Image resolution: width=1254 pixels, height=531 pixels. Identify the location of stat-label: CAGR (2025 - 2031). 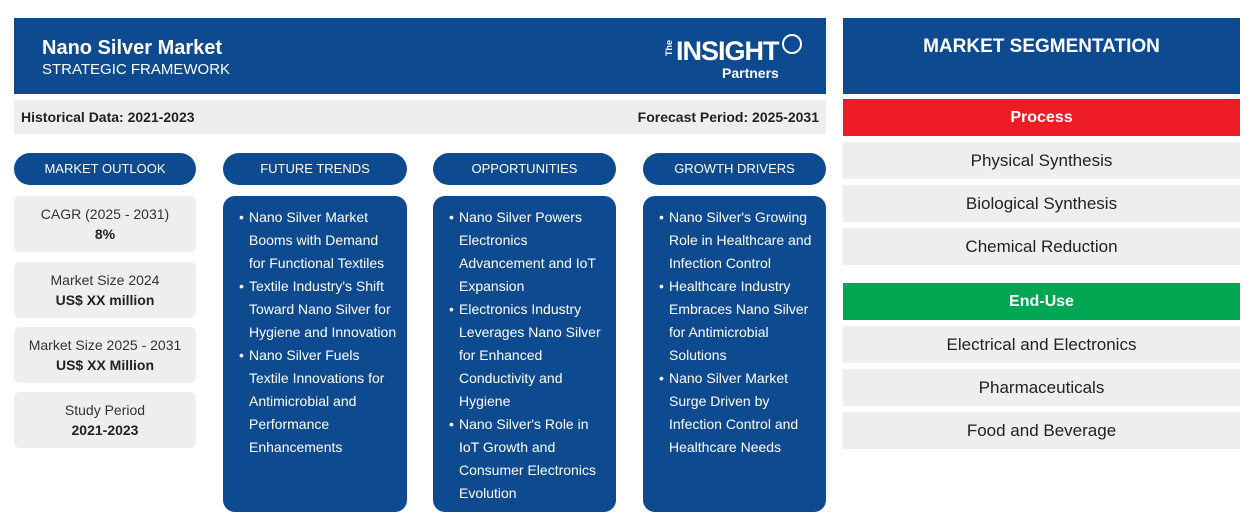
(105, 214).